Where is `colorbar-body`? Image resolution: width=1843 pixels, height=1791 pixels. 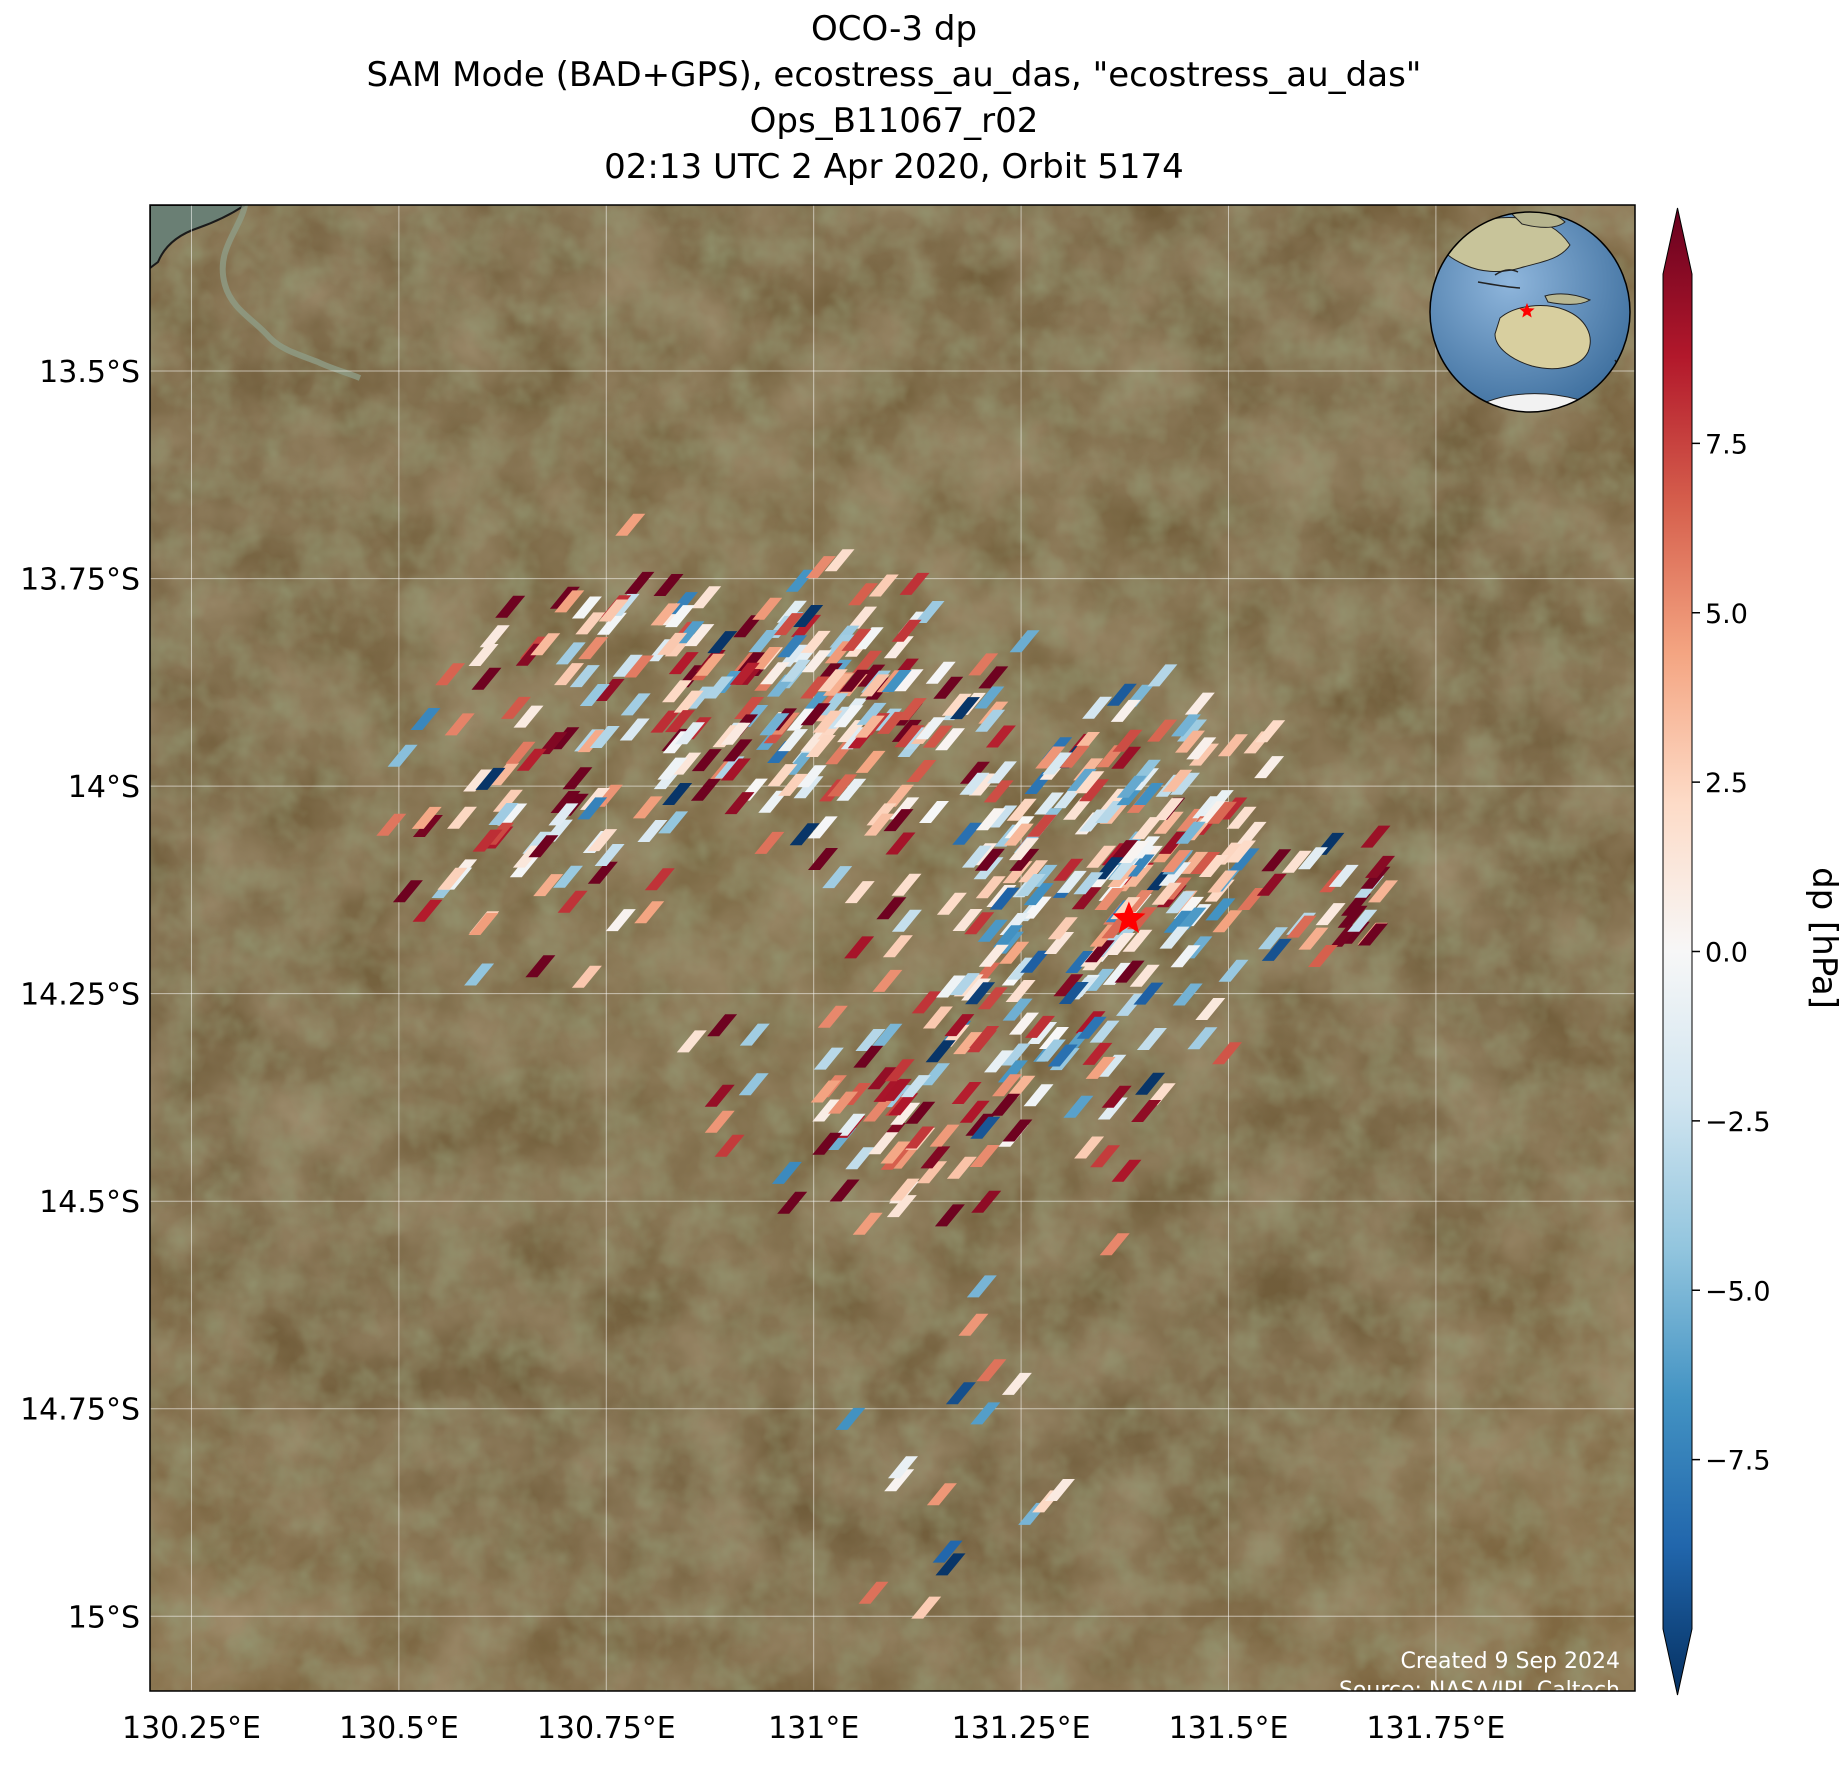 colorbar-body is located at coordinates (1677, 951).